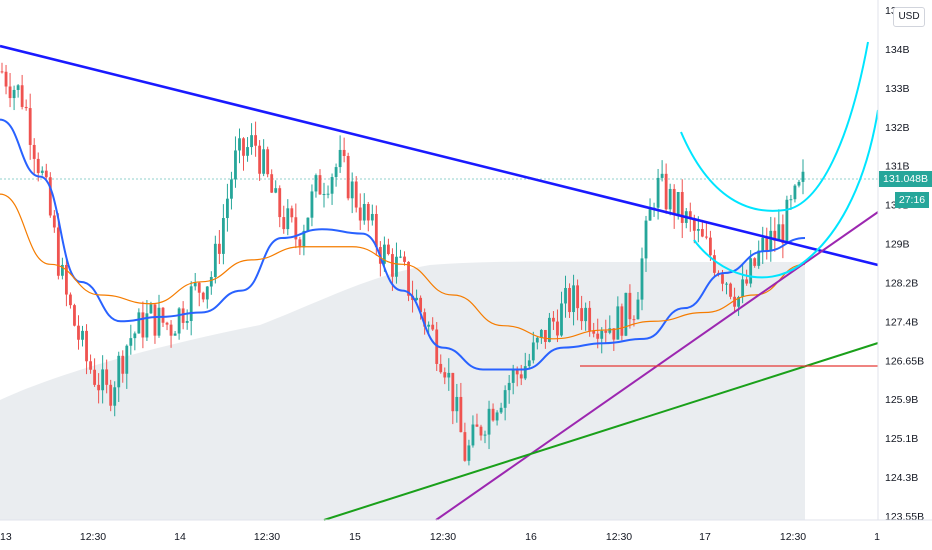  I want to click on x-tick-label: 17, so click(705, 537).